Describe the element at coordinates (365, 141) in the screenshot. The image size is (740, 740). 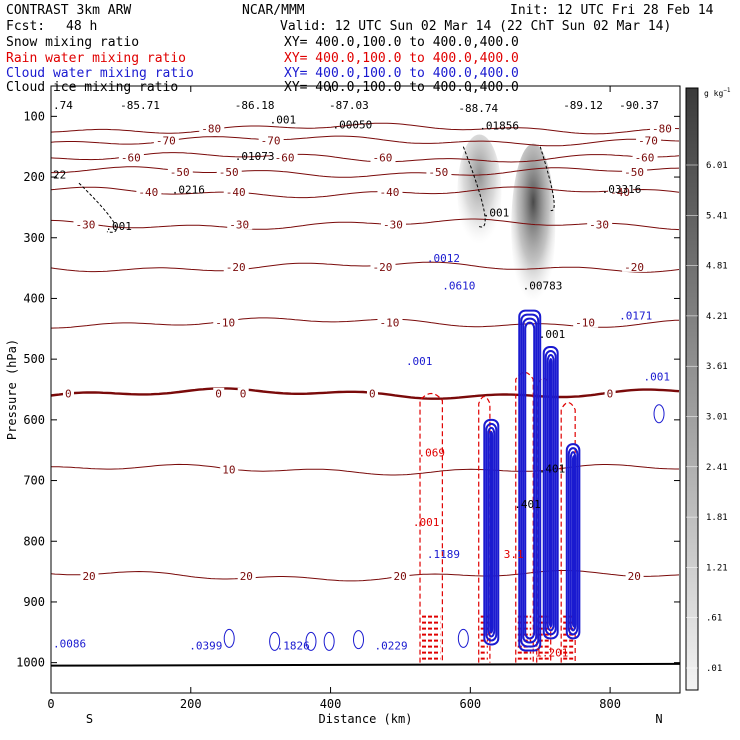
I see `isotherm--70-line` at that location.